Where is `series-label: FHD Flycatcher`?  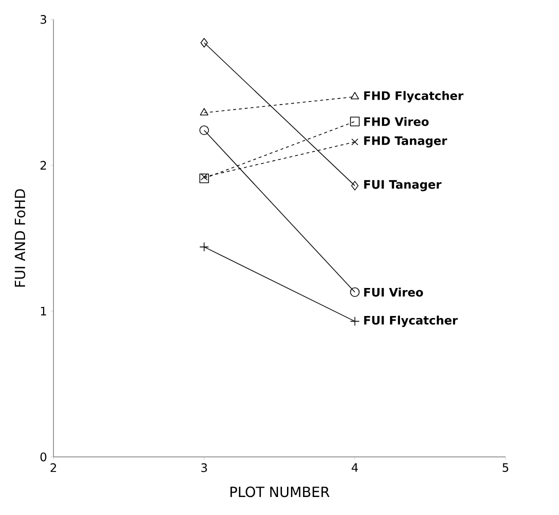 series-label: FHD Flycatcher is located at coordinates (414, 96).